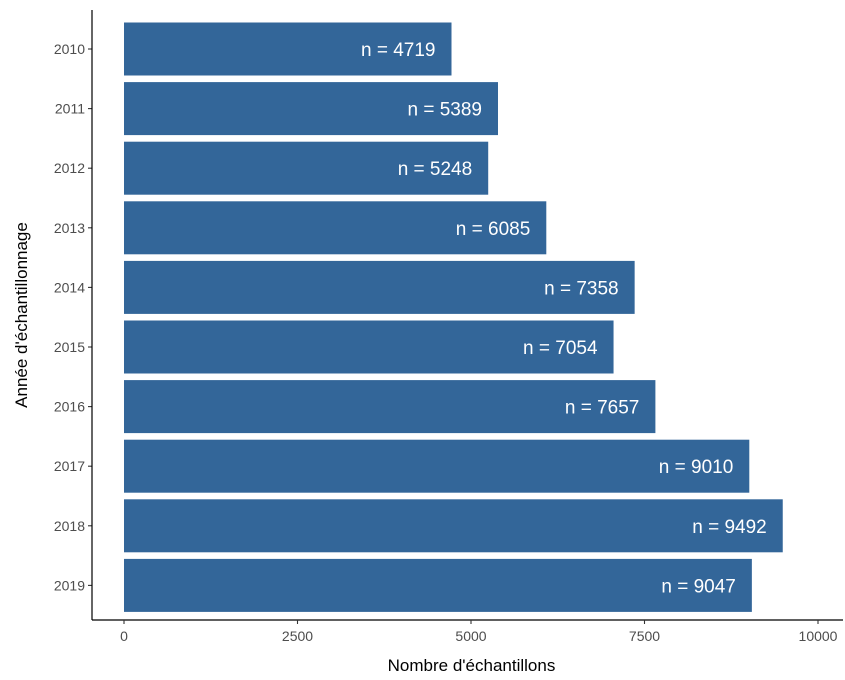 The width and height of the screenshot is (845, 680). I want to click on bar-data-label-2011: n = 5389, so click(444, 110).